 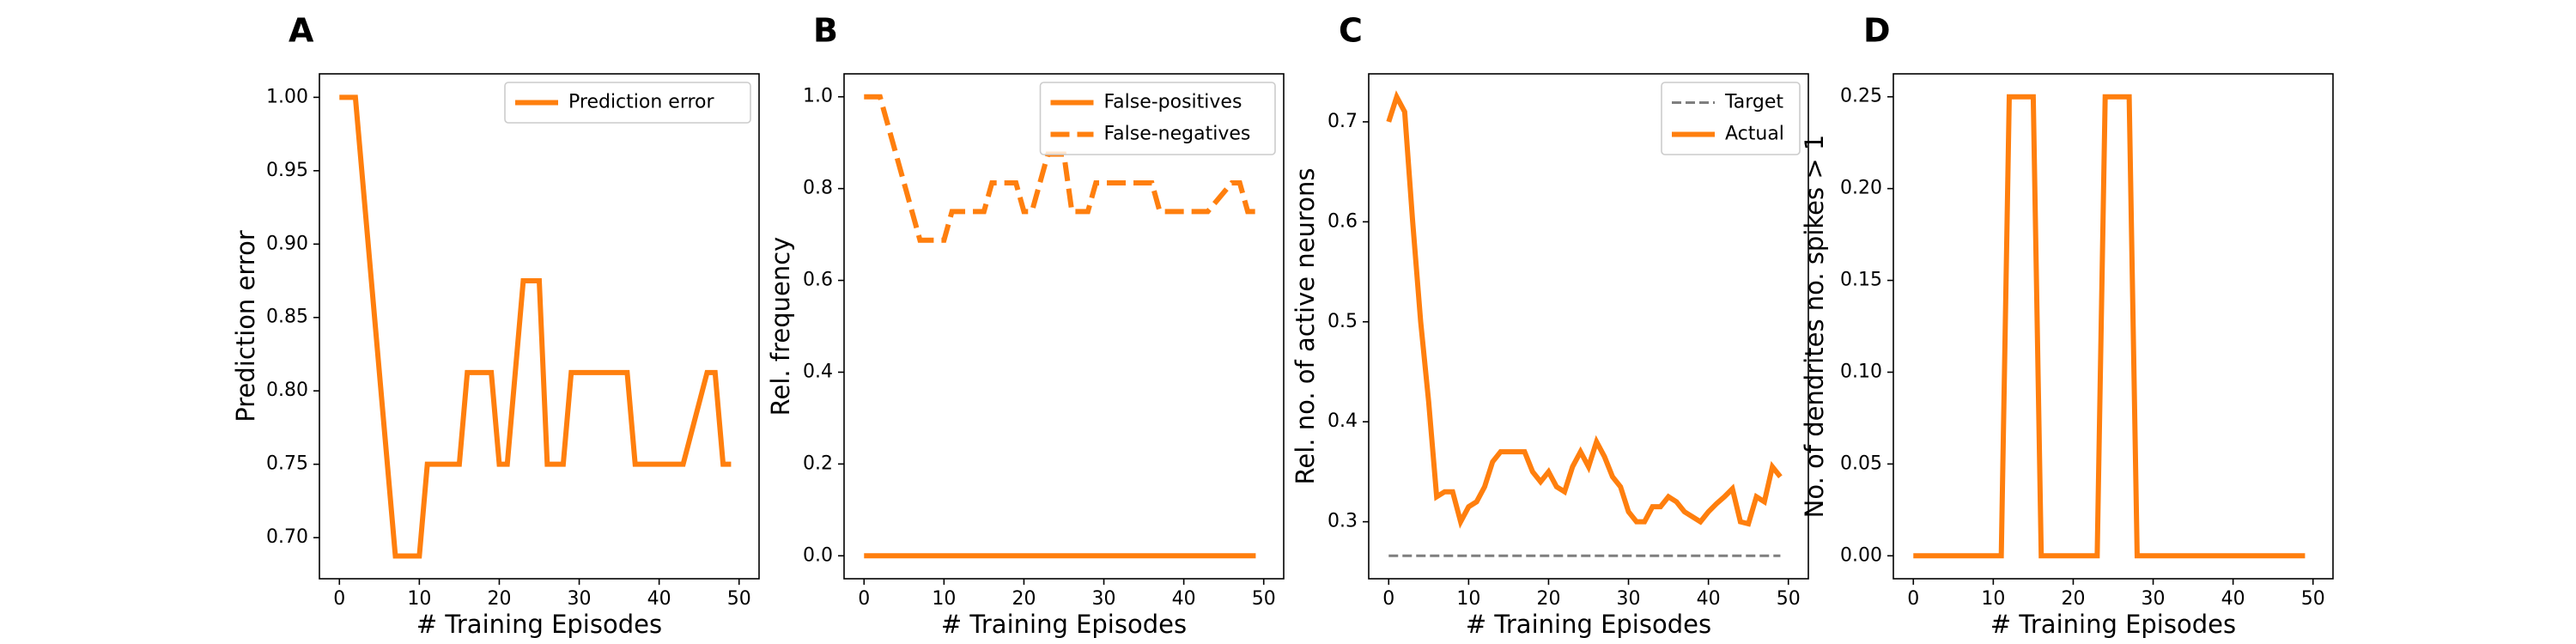 What do you see at coordinates (1064, 326) in the screenshot?
I see `axes-frame-b` at bounding box center [1064, 326].